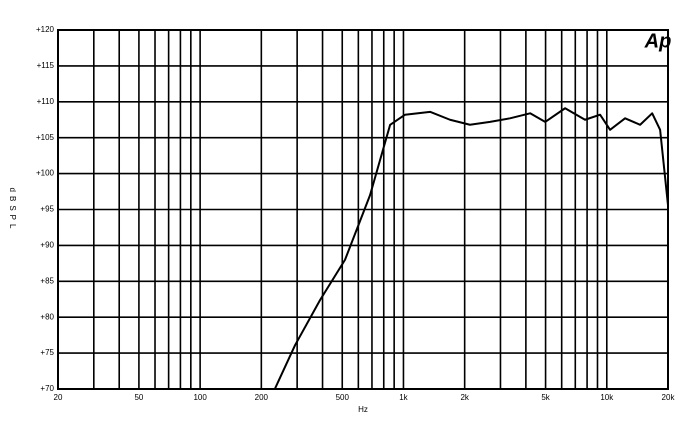 This screenshot has height=433, width=696. Describe the element at coordinates (343, 397) in the screenshot. I see `x-tick-label: 500` at that location.